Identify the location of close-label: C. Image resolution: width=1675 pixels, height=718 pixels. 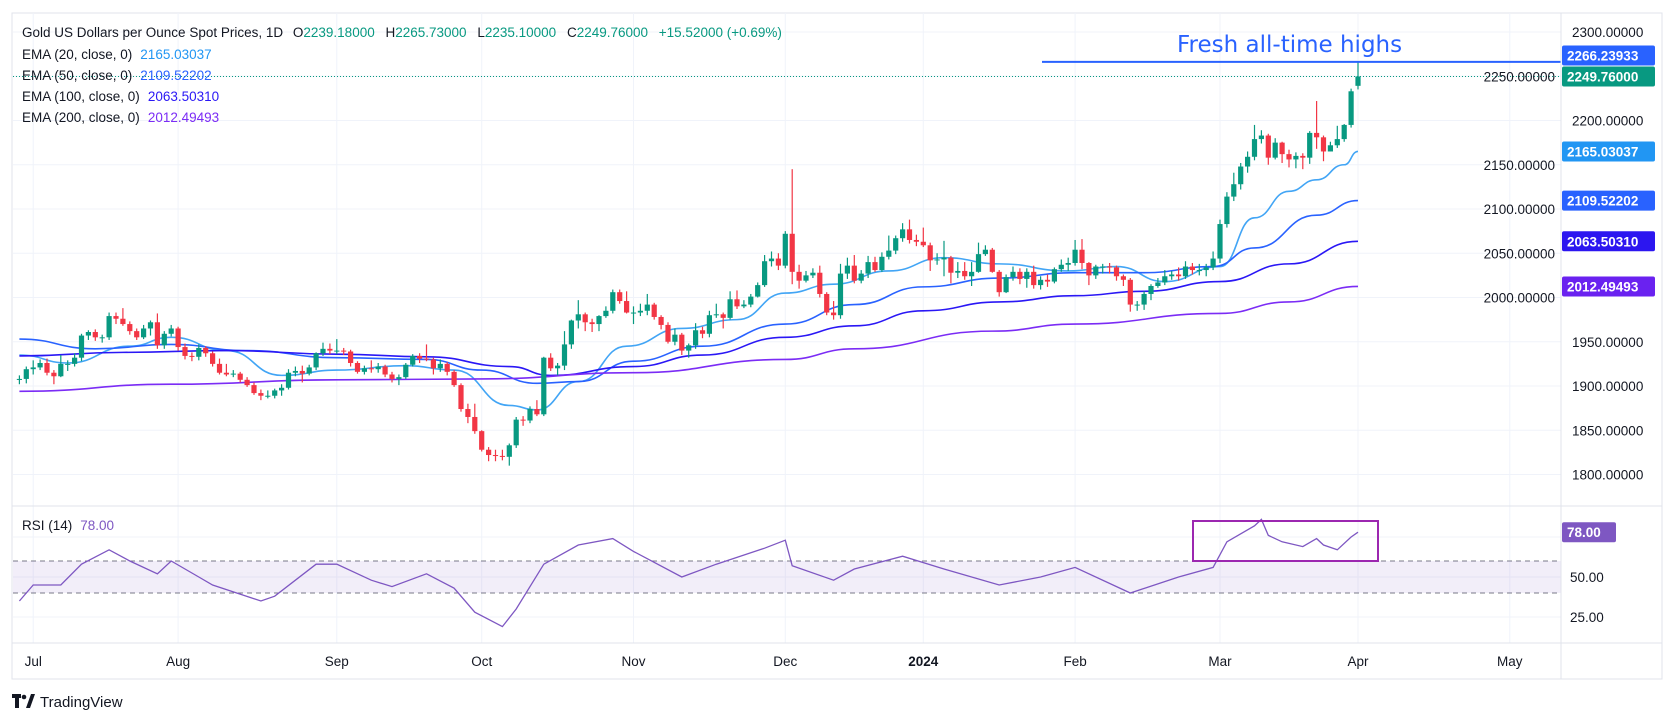
(572, 32).